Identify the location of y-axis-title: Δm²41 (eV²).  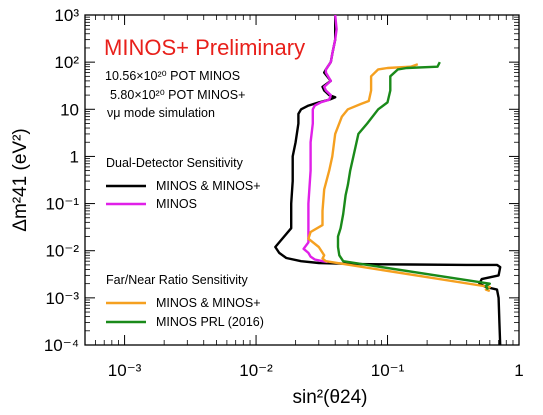
(20, 179).